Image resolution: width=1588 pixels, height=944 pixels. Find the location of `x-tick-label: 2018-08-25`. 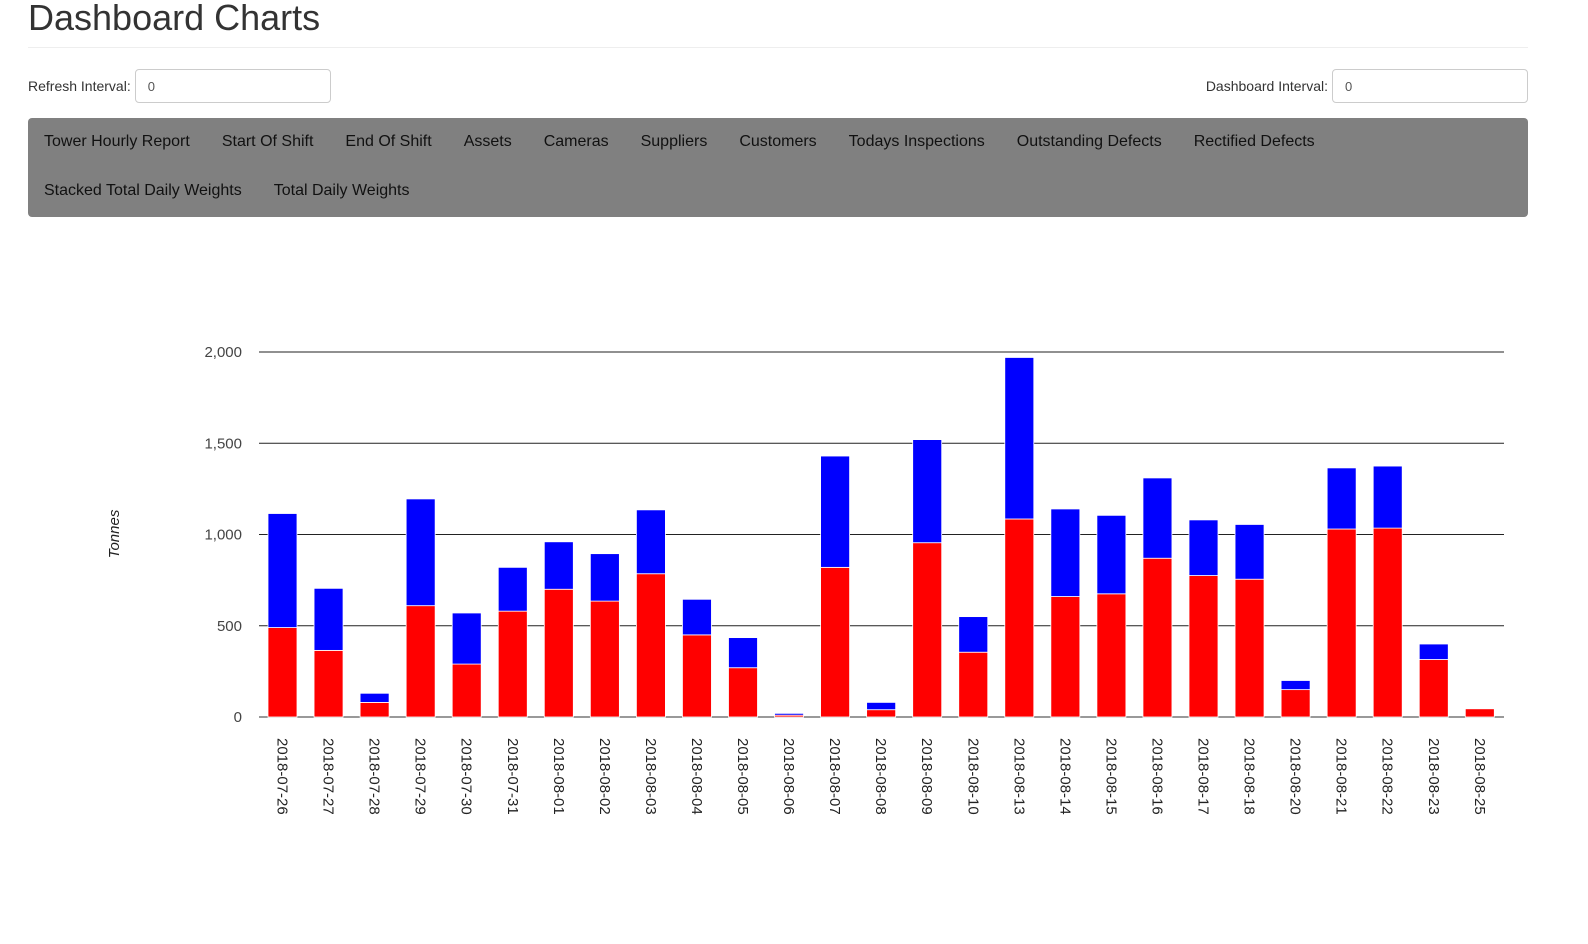

x-tick-label: 2018-08-25 is located at coordinates (1479, 776).